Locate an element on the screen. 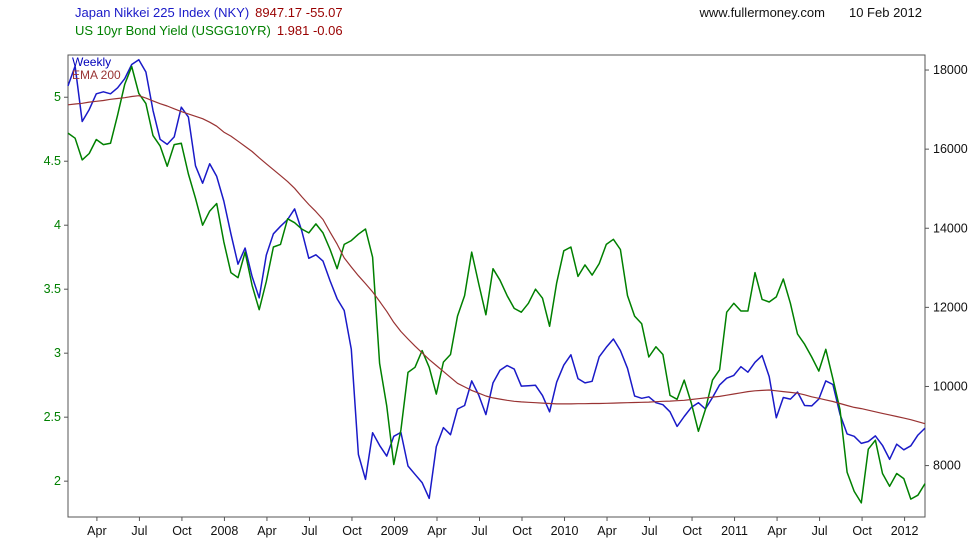  left-tick-label: 2 is located at coordinates (57, 481).